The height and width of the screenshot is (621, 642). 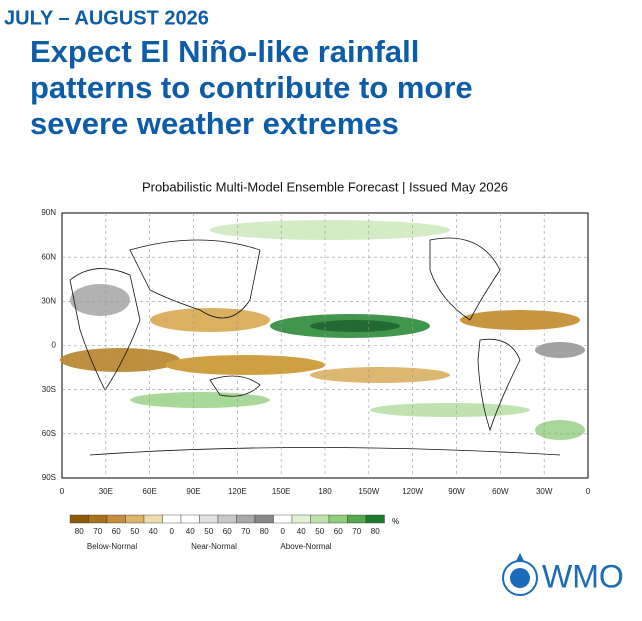 What do you see at coordinates (224, 51) in the screenshot?
I see `headline-line: Expect El Niño-like rainfall` at bounding box center [224, 51].